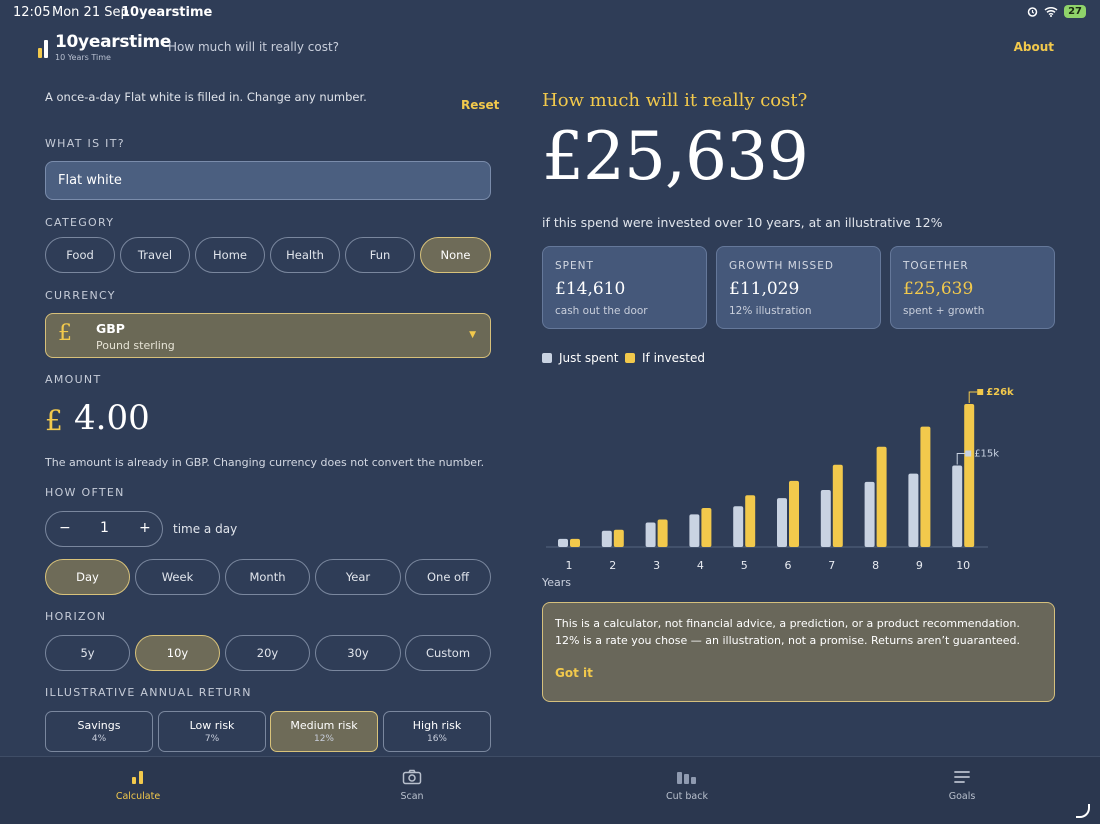 The height and width of the screenshot is (824, 1100). Describe the element at coordinates (455, 255) in the screenshot. I see `category-none: None` at that location.